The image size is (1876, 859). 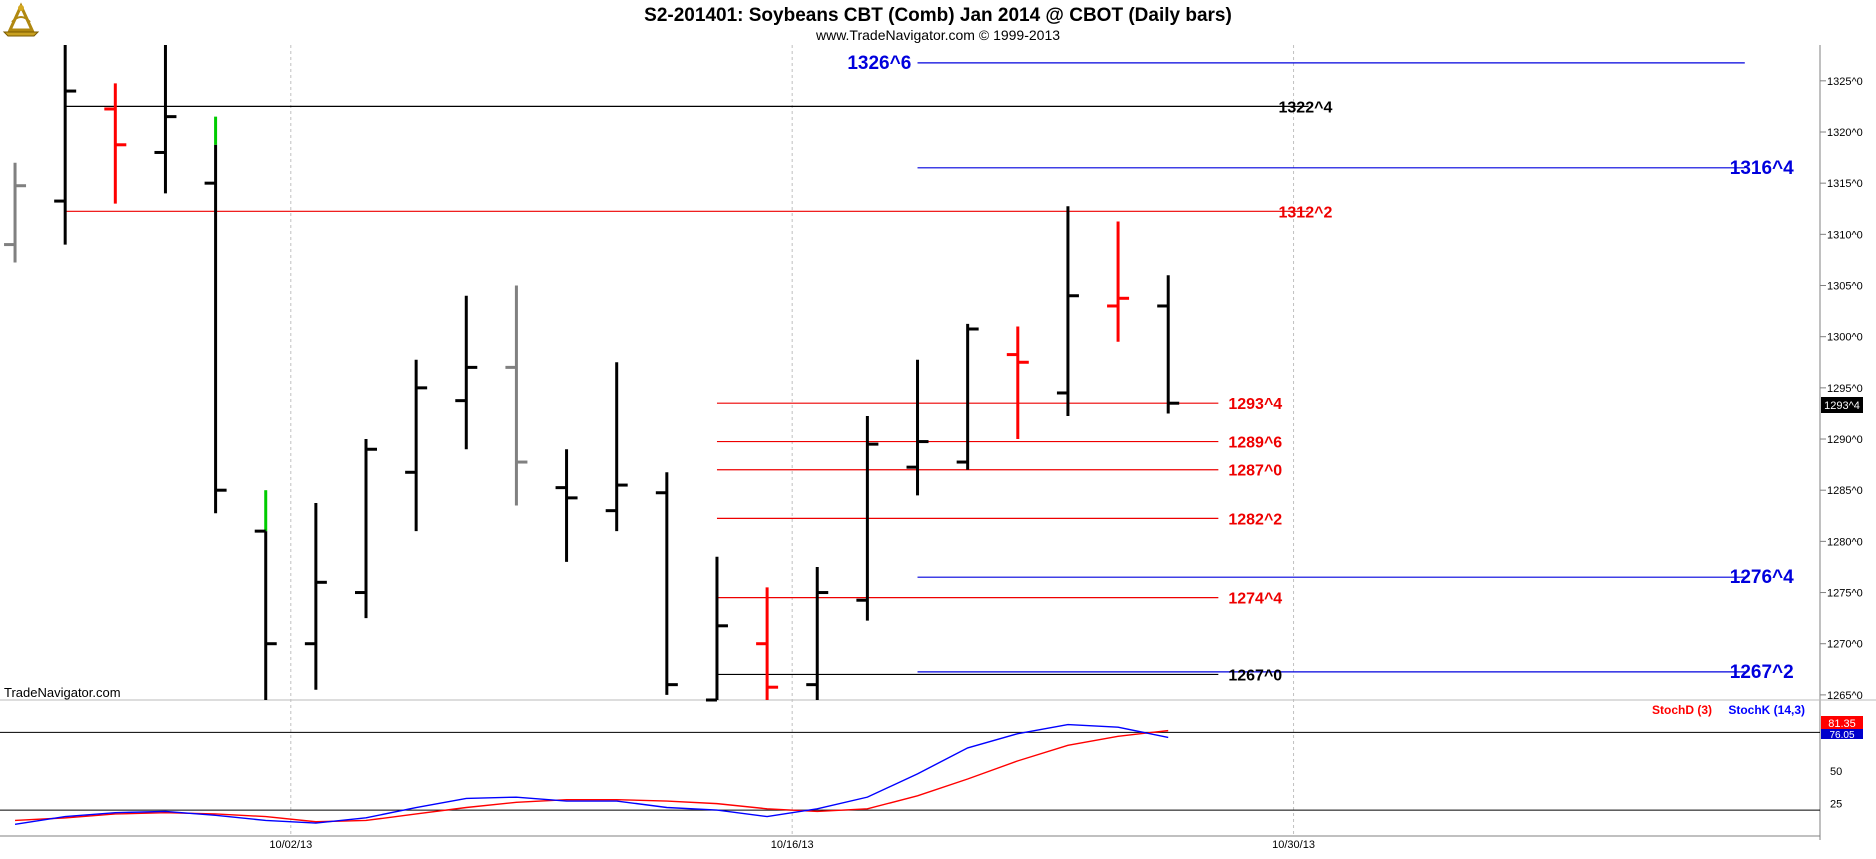 What do you see at coordinates (1842, 724) in the screenshot?
I see `stochD-value-label: 81.35` at bounding box center [1842, 724].